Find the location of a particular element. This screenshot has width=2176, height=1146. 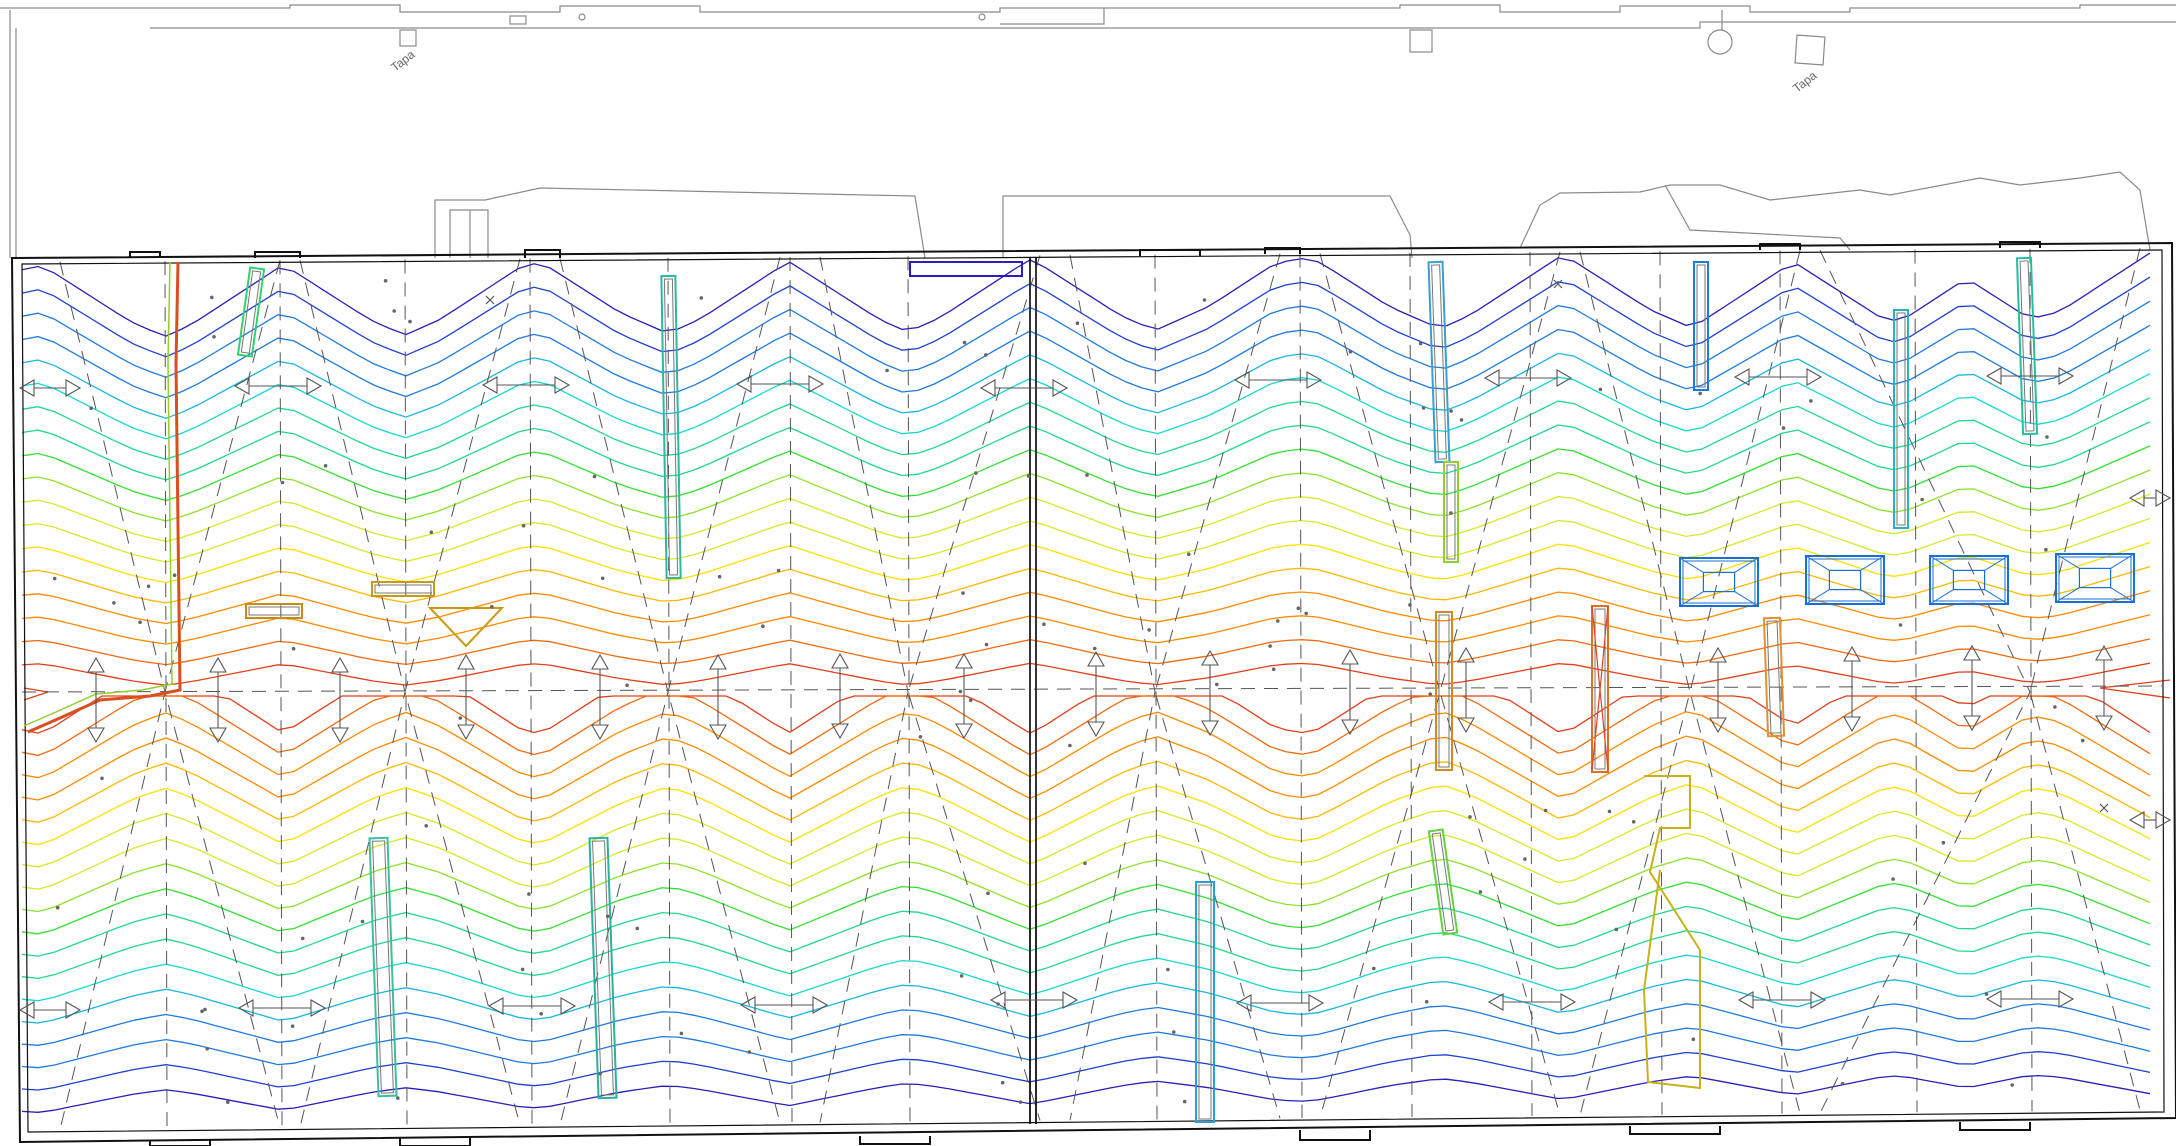

drain-outlets is located at coordinates (1907, 580).